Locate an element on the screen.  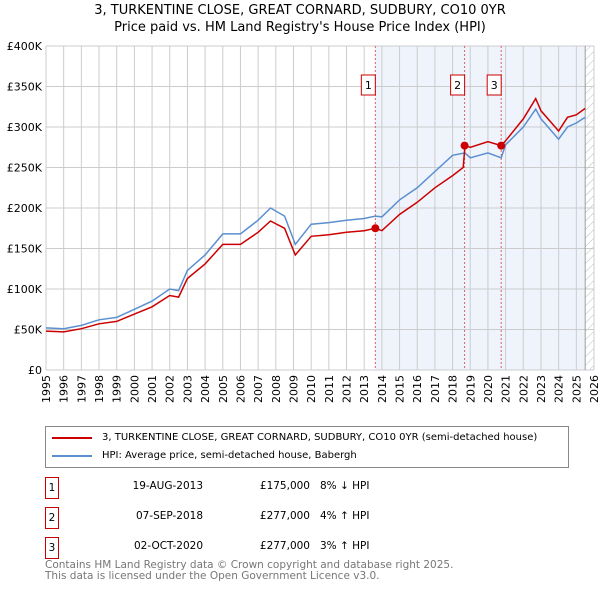
sale-row-badge: 2 is located at coordinates (52, 518).